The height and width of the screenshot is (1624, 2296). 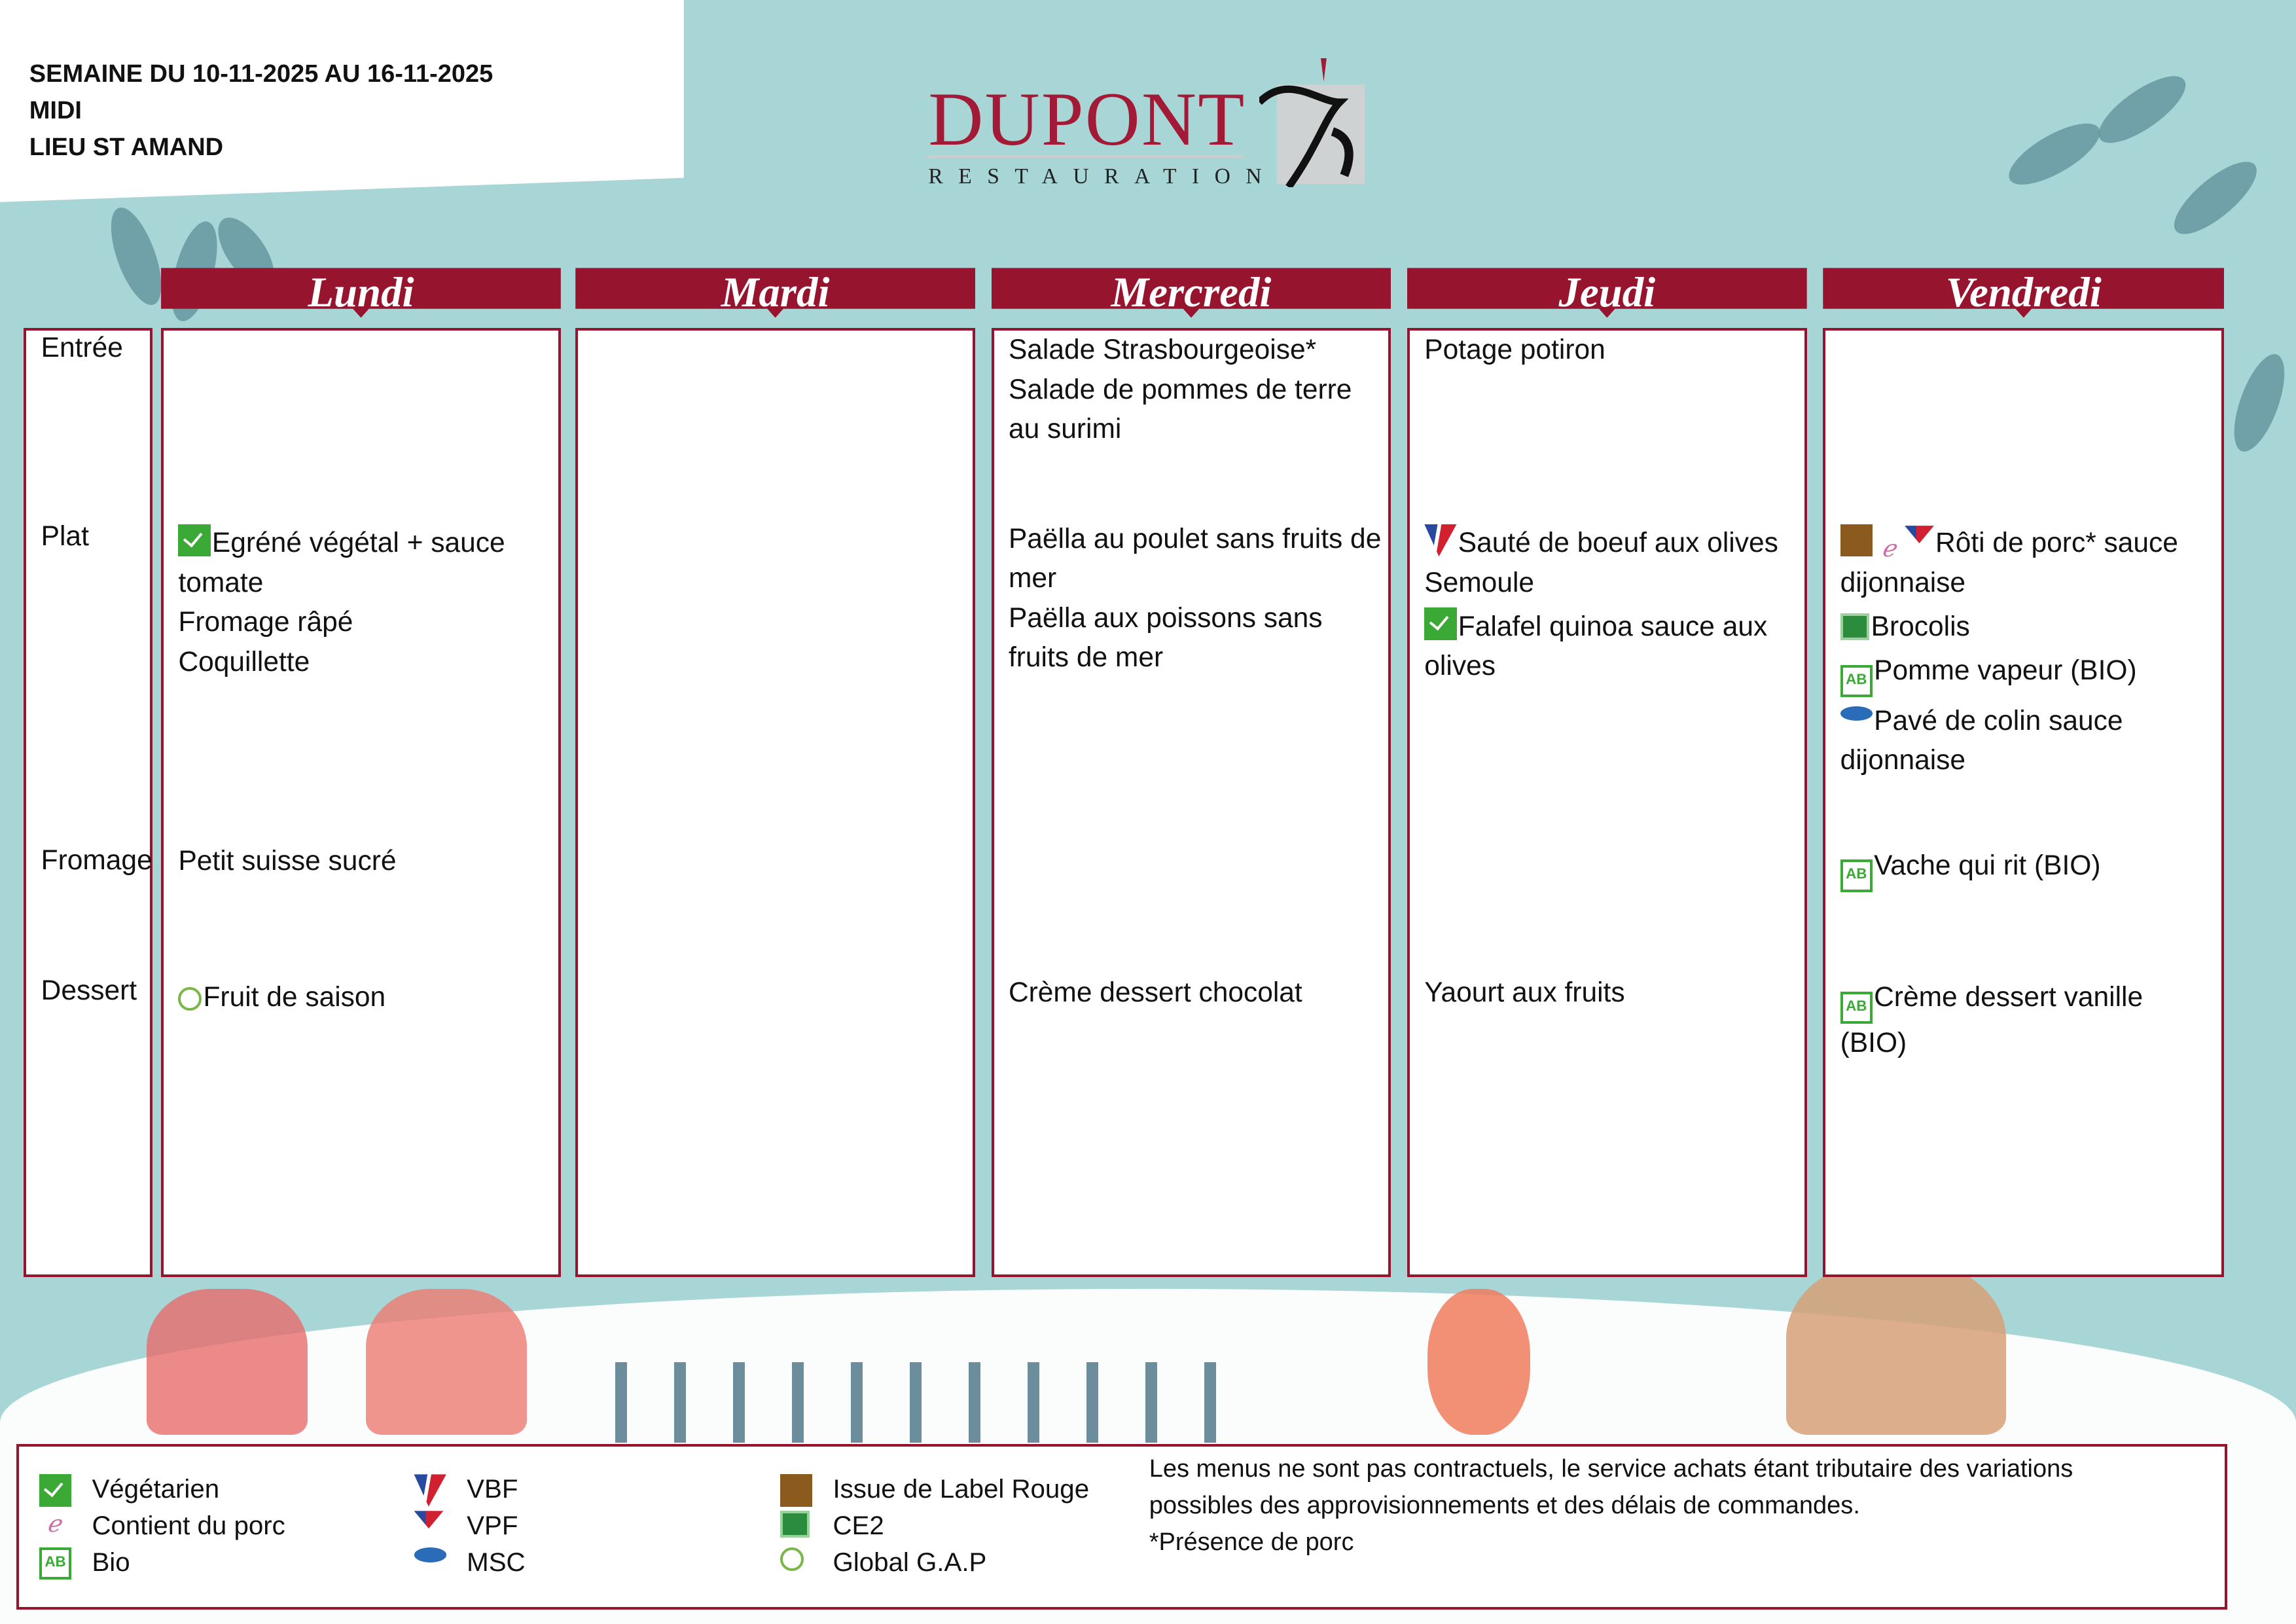 I want to click on day-header-jeudi: Jeudi, so click(x=1607, y=293).